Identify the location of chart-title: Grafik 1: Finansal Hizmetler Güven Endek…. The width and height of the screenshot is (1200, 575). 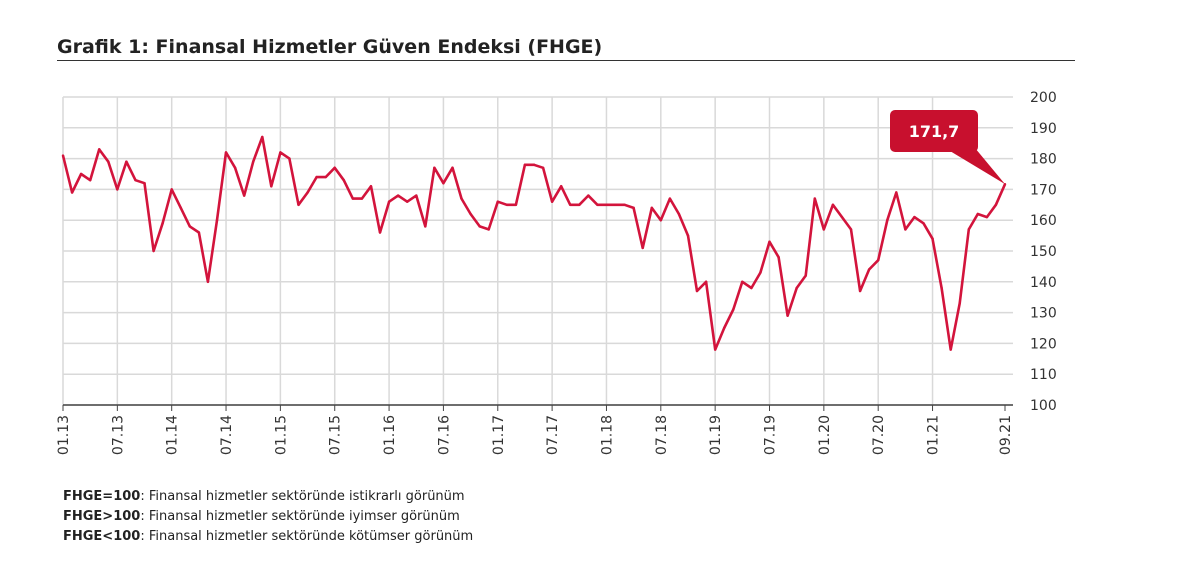
(330, 47).